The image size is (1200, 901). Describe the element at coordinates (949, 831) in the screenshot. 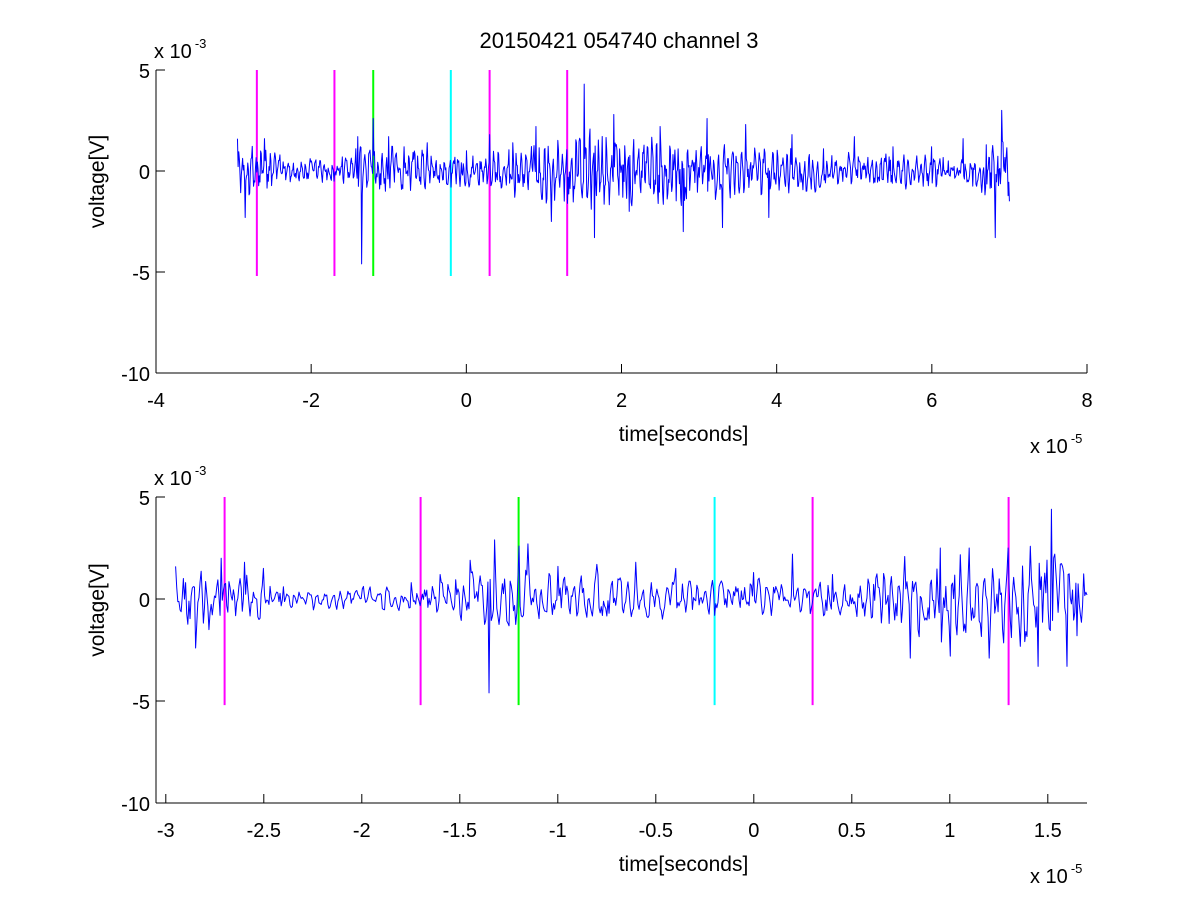

I see `x-tick-label: 1` at that location.